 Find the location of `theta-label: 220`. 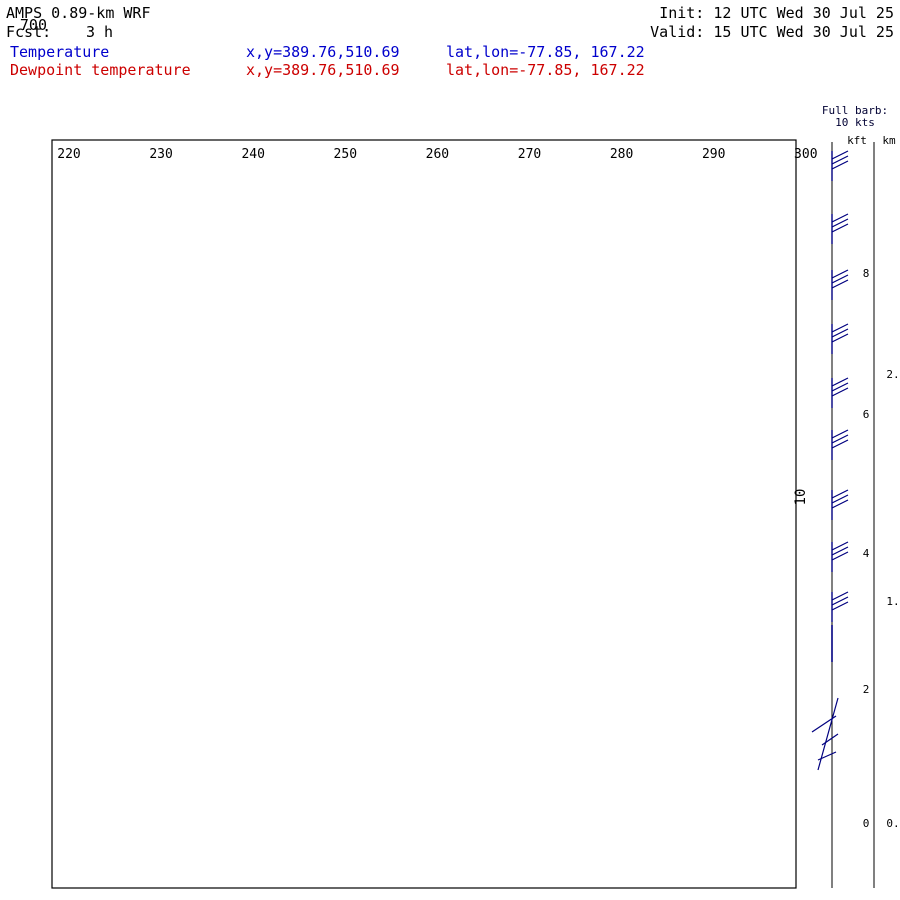

theta-label: 220 is located at coordinates (68, 154).